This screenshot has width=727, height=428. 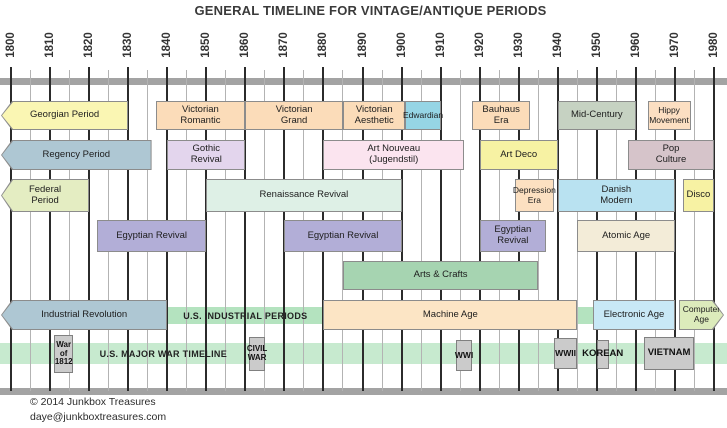 I want to click on bar-label: Georgian Period, so click(x=64, y=115).